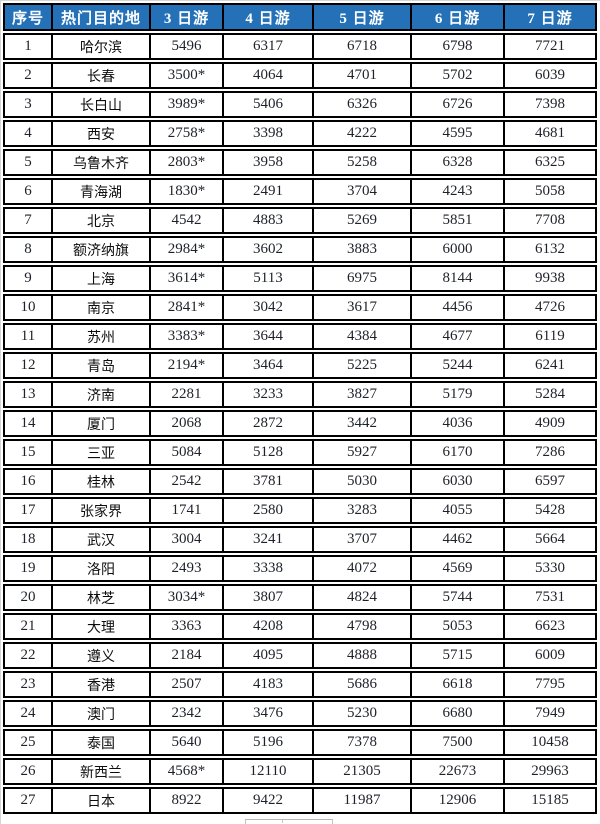 Image resolution: width=600 pixels, height=824 pixels. What do you see at coordinates (300, 336) in the screenshot?
I see `table-row: 11 苏州 3383* 3644 4384 4677 6119` at bounding box center [300, 336].